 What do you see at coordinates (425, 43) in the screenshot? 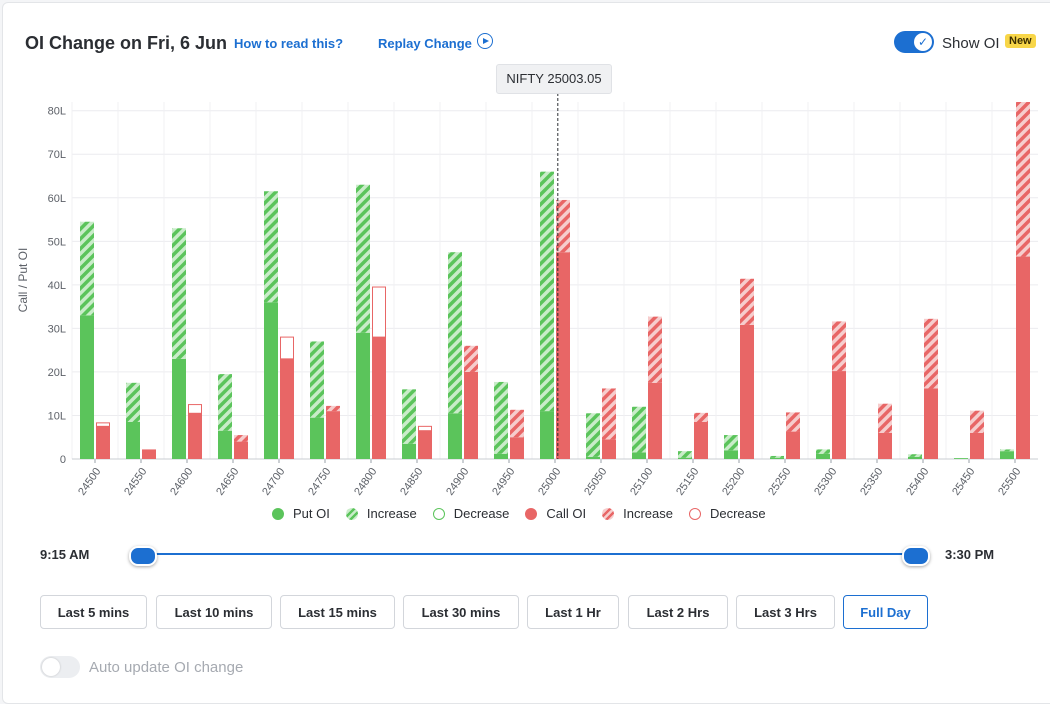
I see `replay-change-link: Replay Change` at bounding box center [425, 43].